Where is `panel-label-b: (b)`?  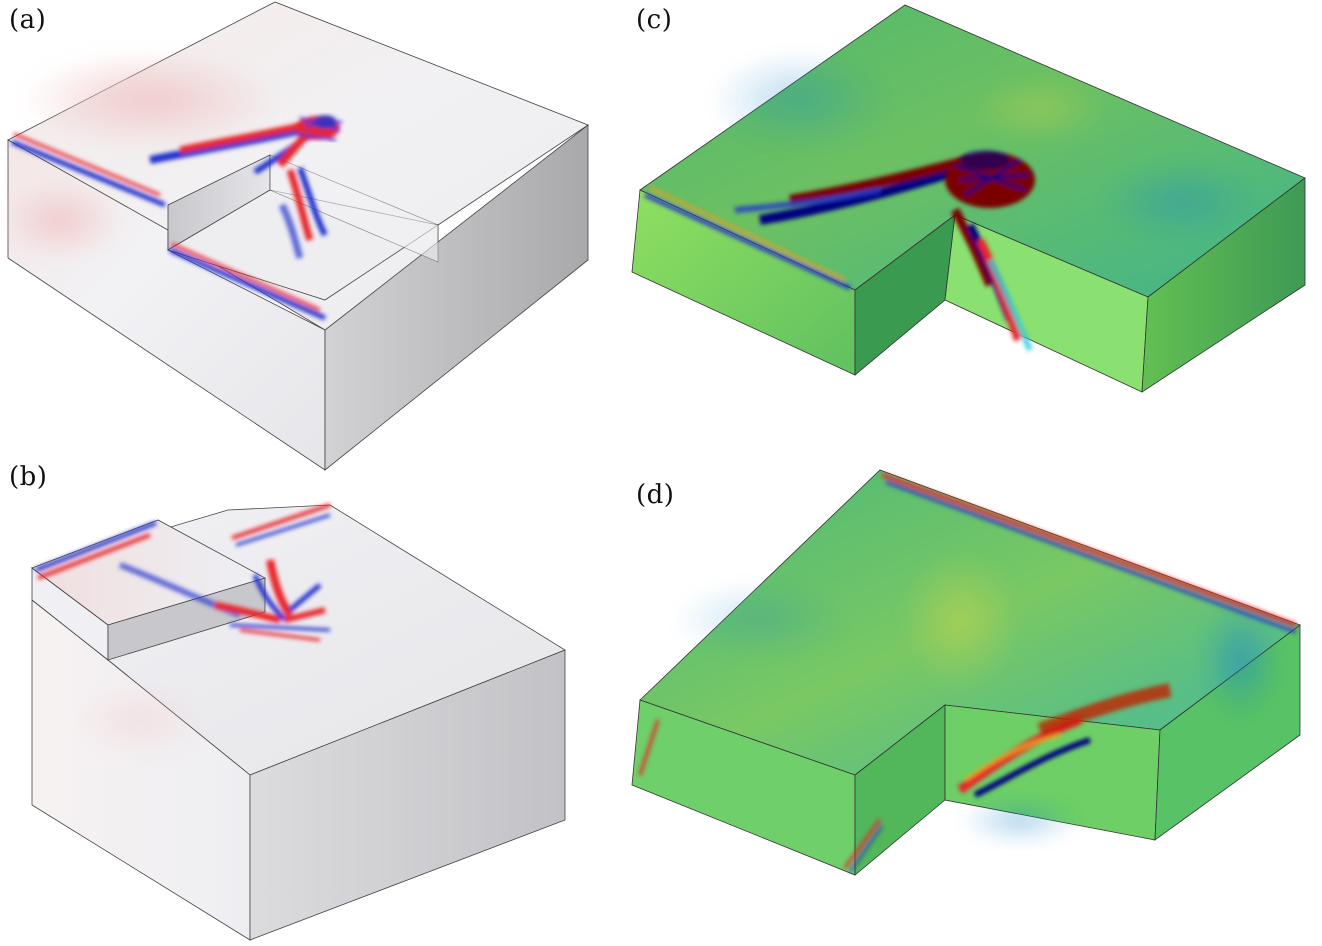
panel-label-b: (b) is located at coordinates (28, 477).